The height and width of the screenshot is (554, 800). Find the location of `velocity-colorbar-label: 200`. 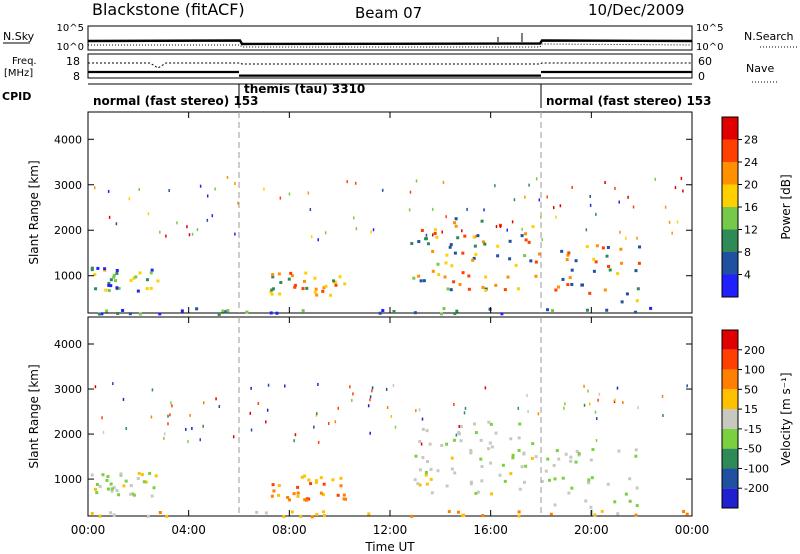

velocity-colorbar-label: 200 is located at coordinates (754, 350).